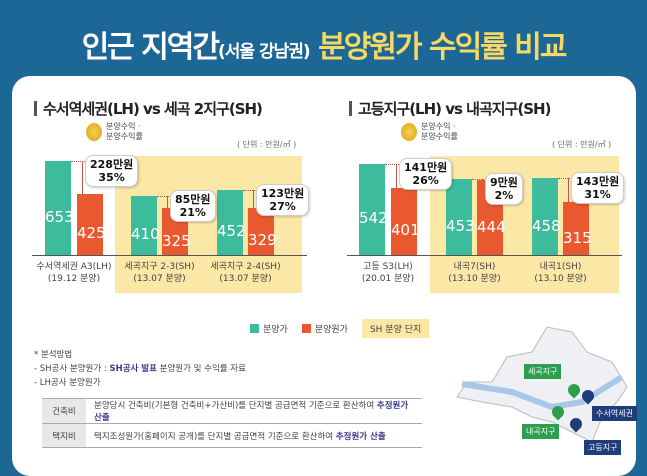 The width and height of the screenshot is (647, 476). What do you see at coordinates (603, 447) in the screenshot?
I see `label-godeung: 고등지구` at bounding box center [603, 447].